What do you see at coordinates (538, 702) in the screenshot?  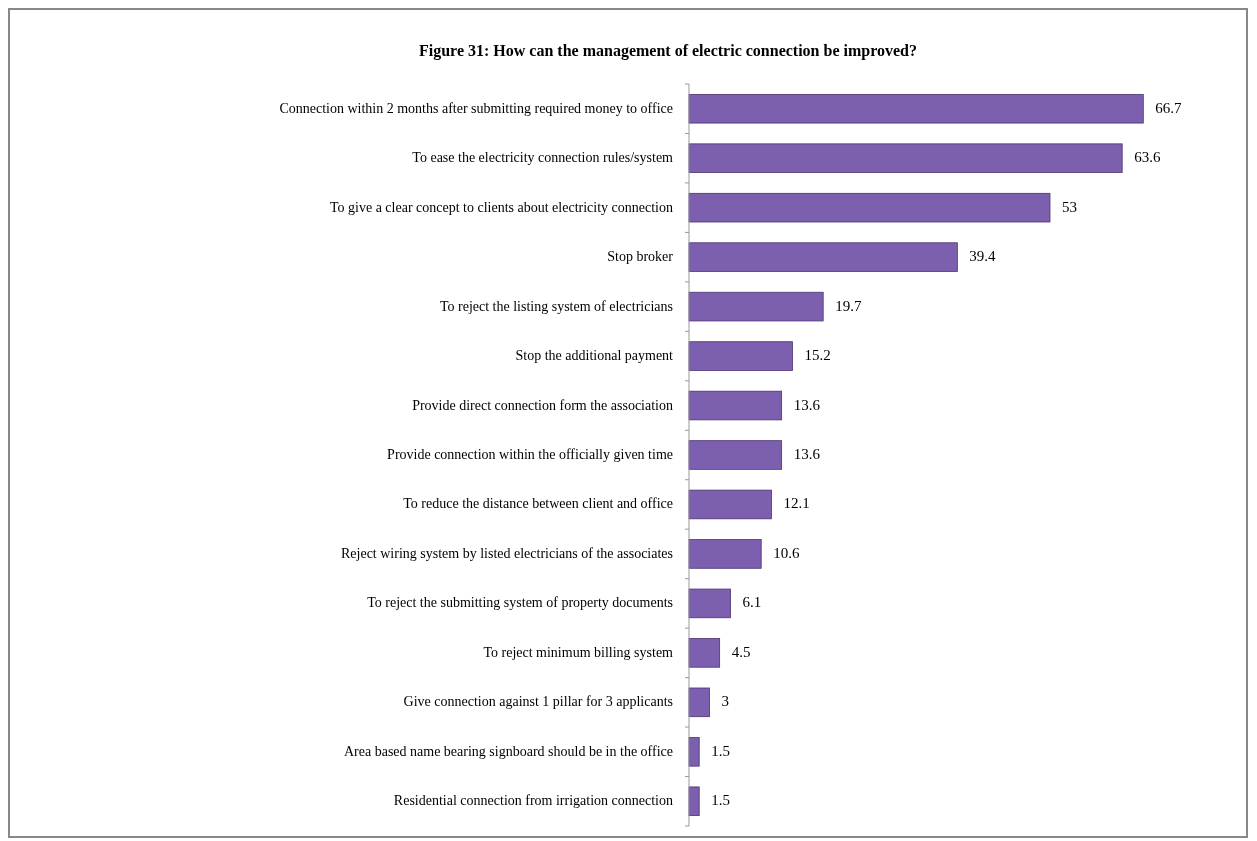 I see `y-tick-label: Give connection against 1 pillar for 3 applicants` at bounding box center [538, 702].